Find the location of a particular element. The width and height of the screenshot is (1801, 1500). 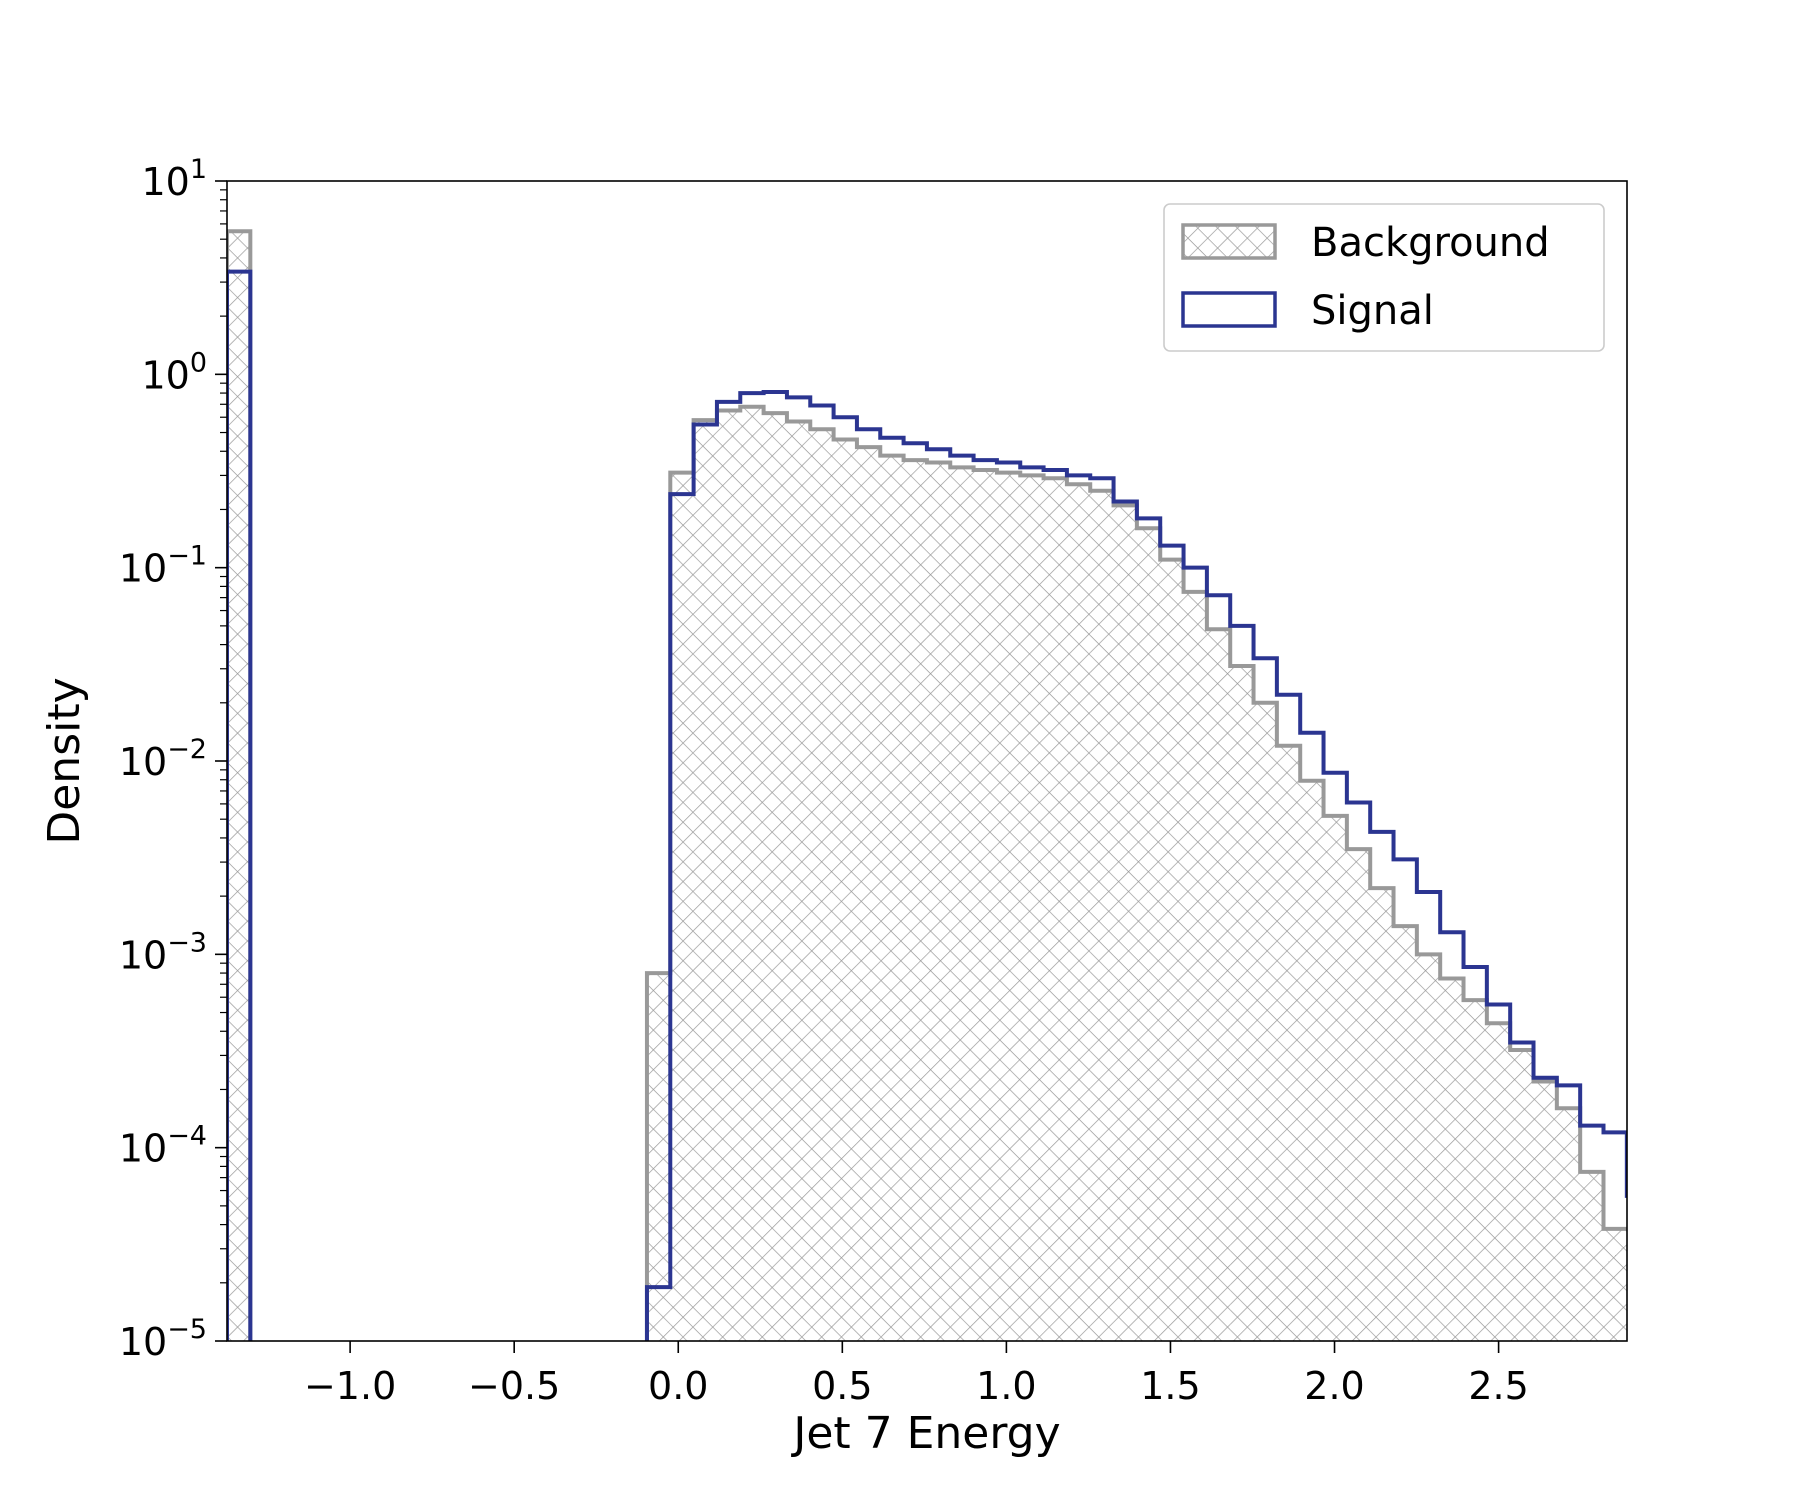

legend-swatch-background is located at coordinates (1229, 241).